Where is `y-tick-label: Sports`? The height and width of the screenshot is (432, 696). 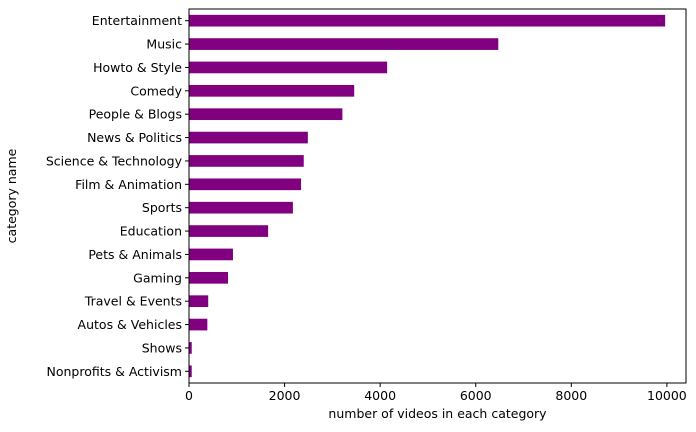 y-tick-label: Sports is located at coordinates (162, 207).